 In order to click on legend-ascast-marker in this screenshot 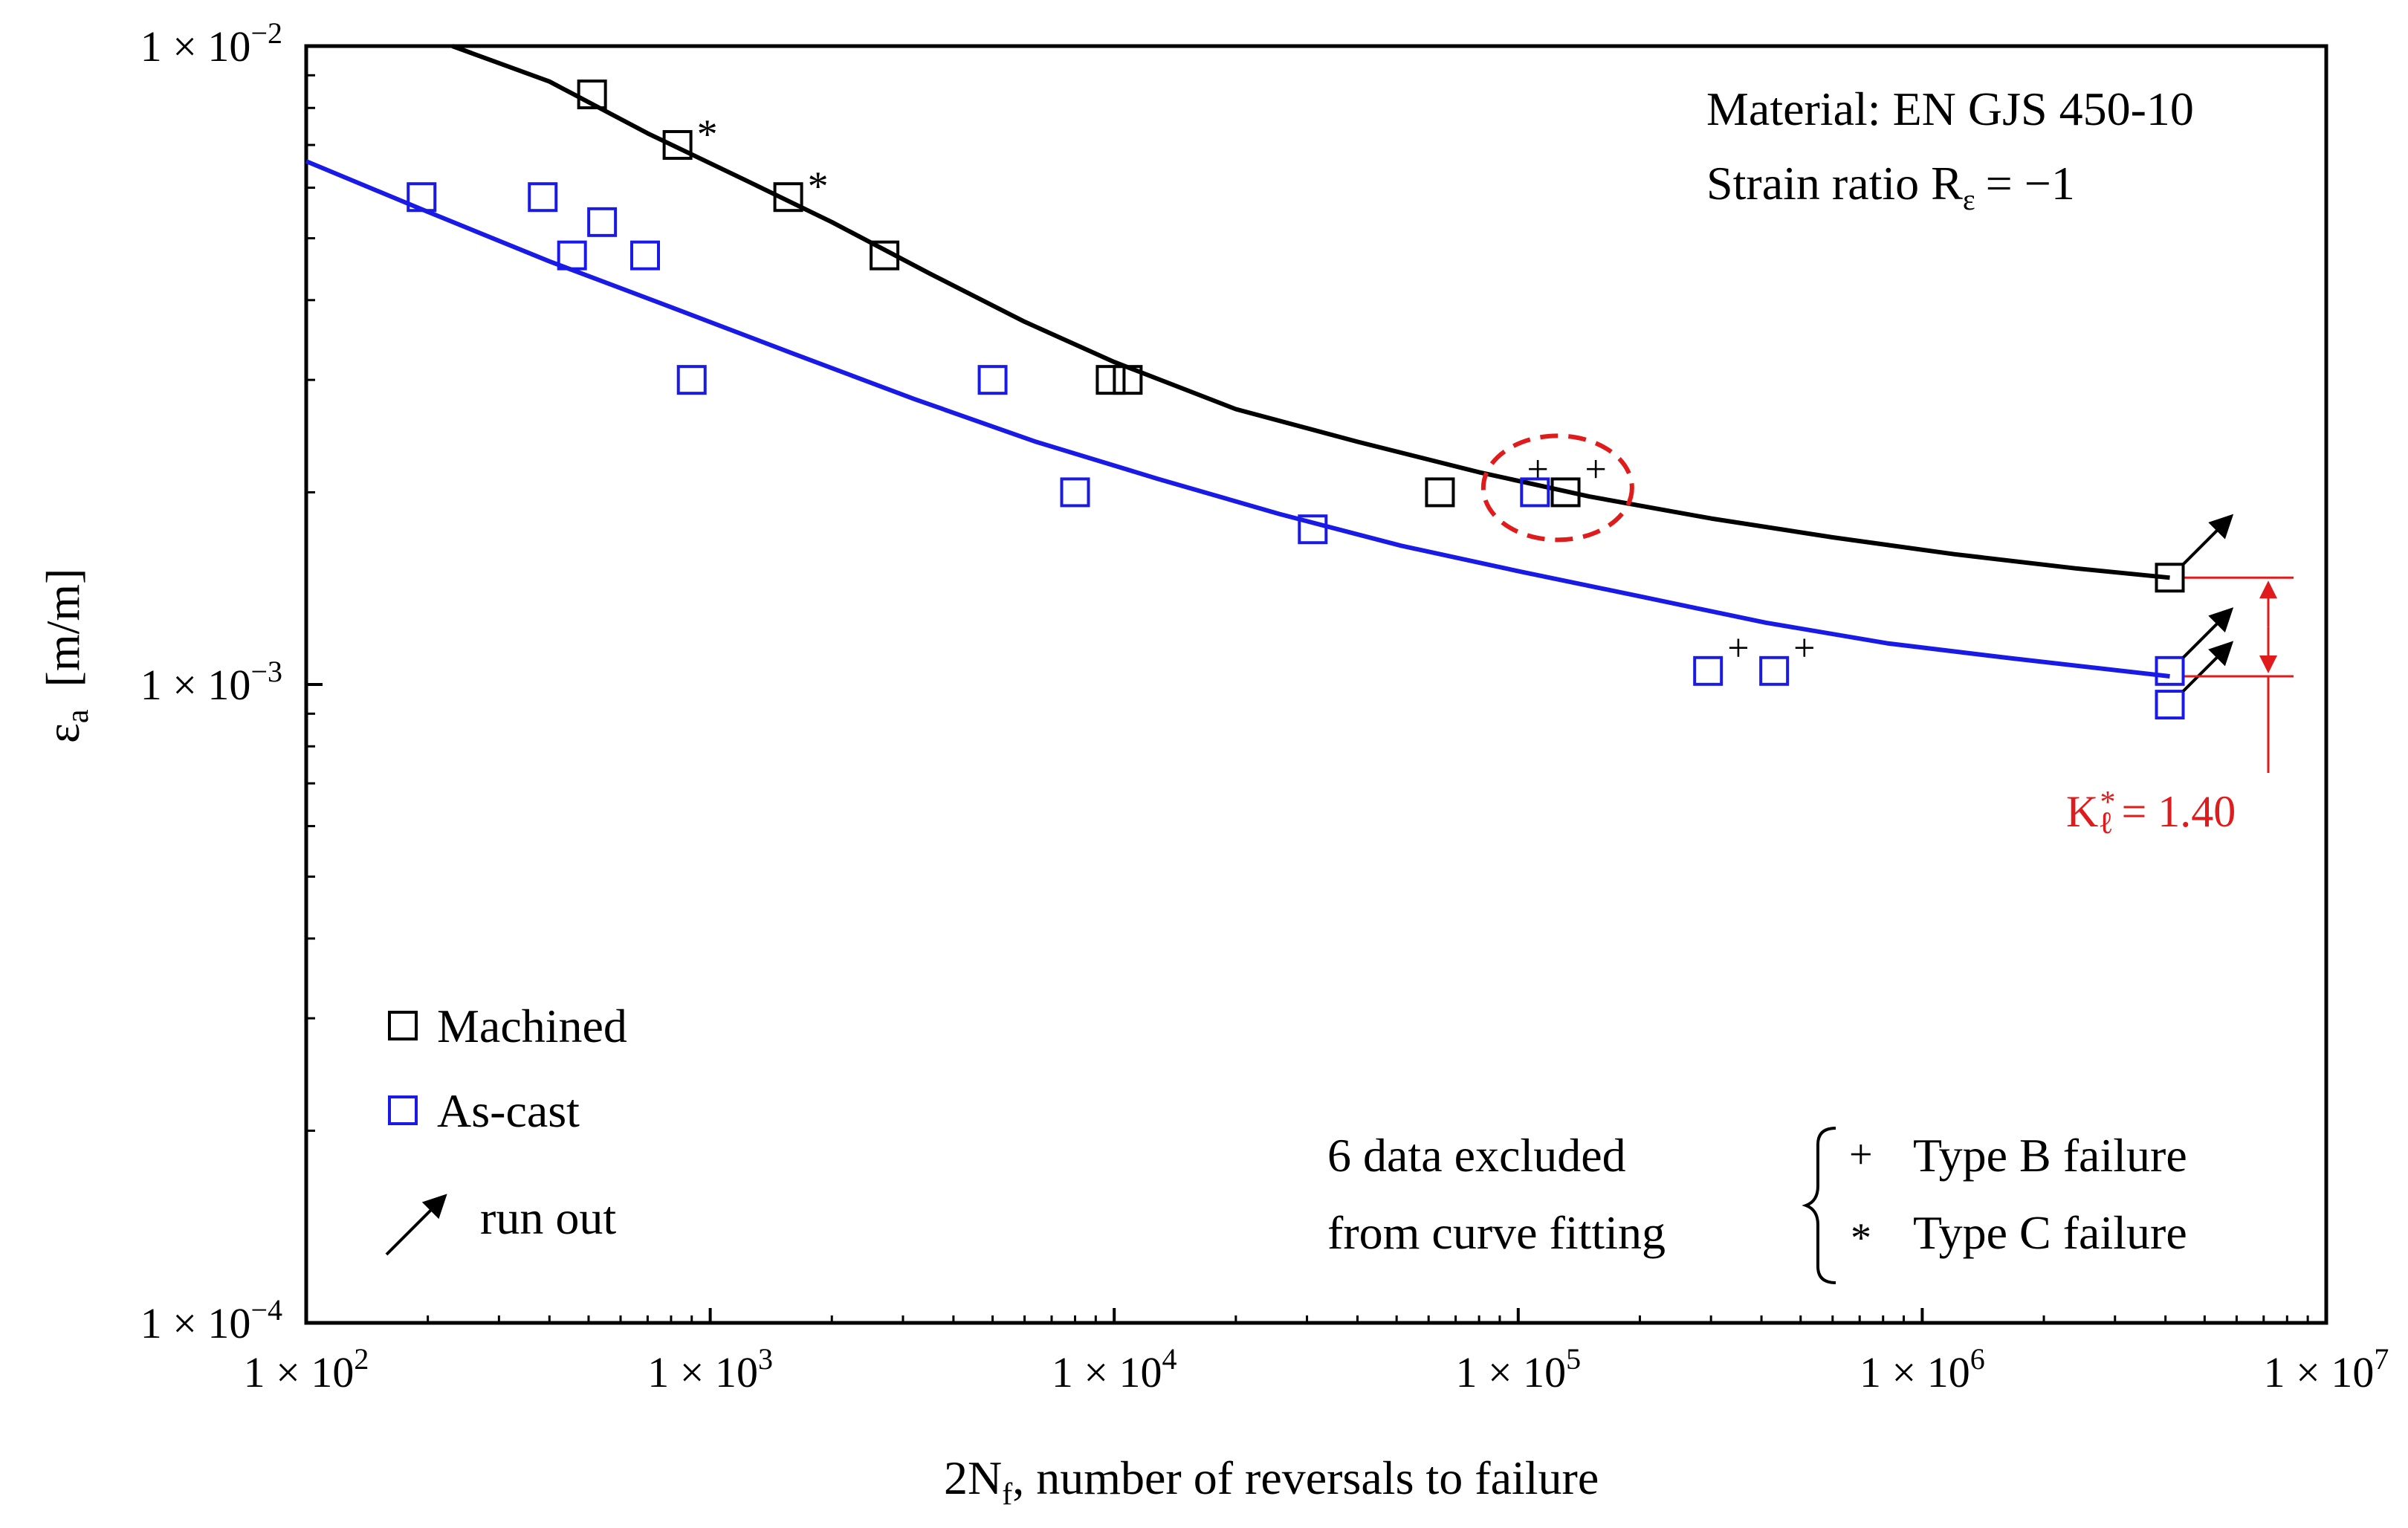, I will do `click(403, 1110)`.